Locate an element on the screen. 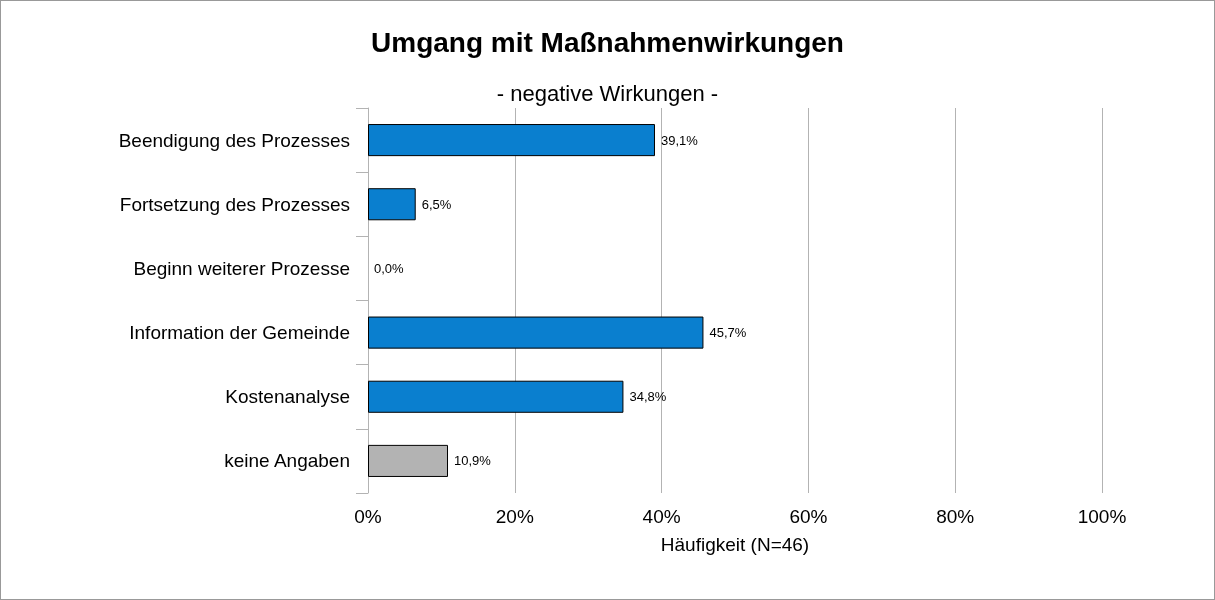  data-label: 34,8% is located at coordinates (648, 397).